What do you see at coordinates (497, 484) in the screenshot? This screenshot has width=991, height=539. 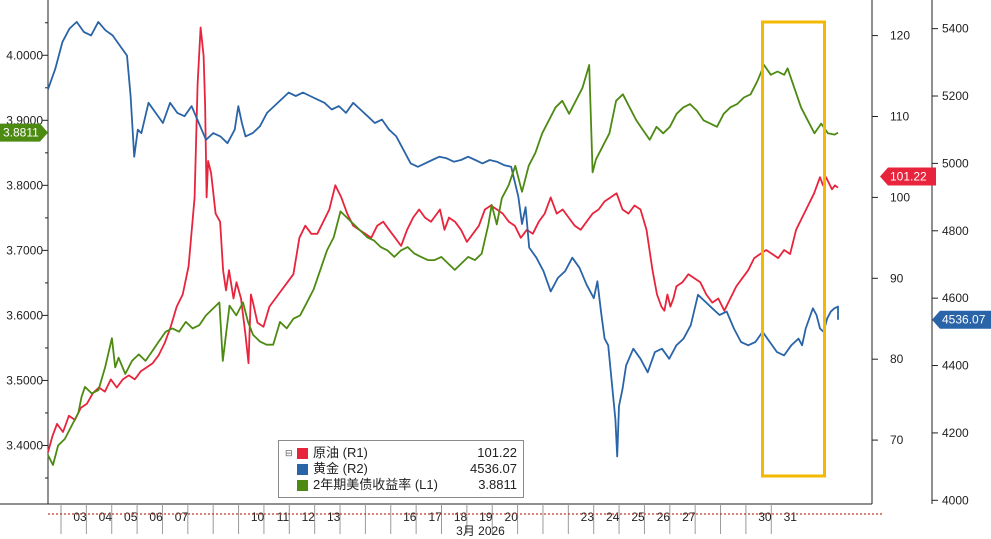 I see `legend-value: 3.8811` at bounding box center [497, 484].